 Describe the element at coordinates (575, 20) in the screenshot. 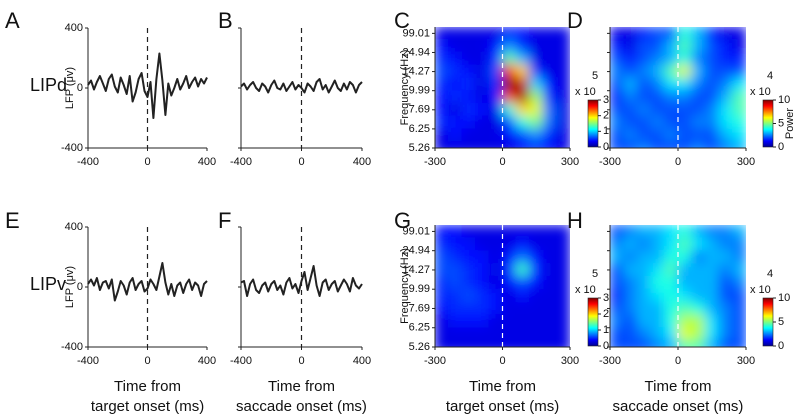

I see `panel-letter: D` at that location.